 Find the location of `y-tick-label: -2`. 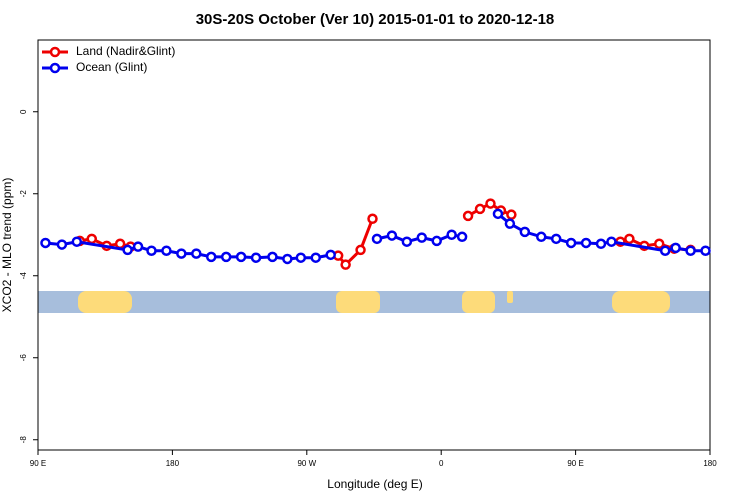

y-tick-label: -2 is located at coordinates (23, 194).